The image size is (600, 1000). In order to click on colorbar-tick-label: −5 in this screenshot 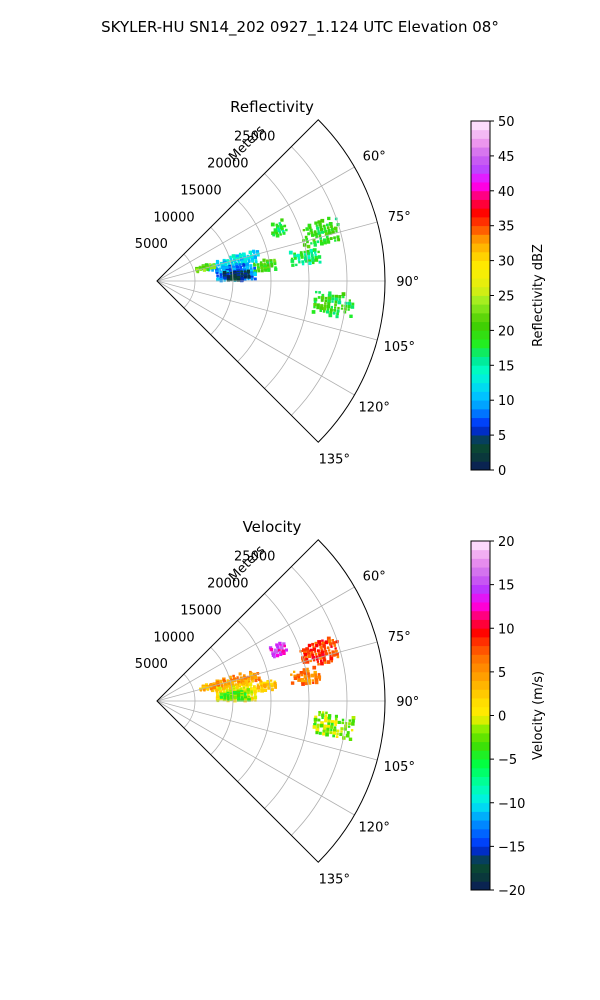, I will do `click(507, 760)`.